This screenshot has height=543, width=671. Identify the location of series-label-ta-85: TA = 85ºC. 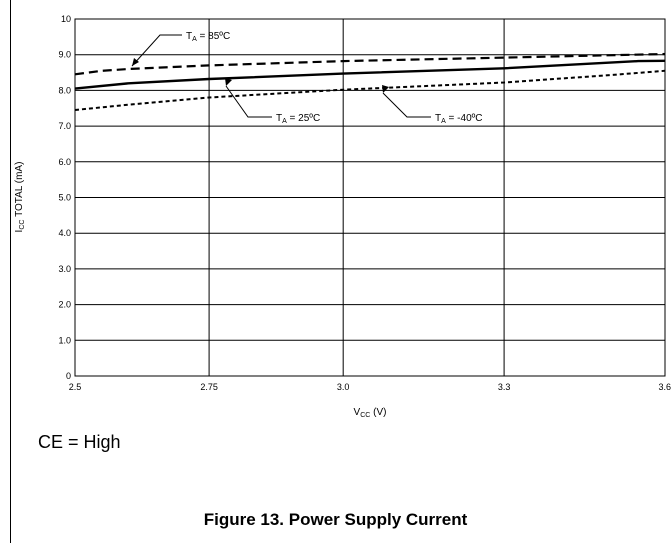
(208, 37).